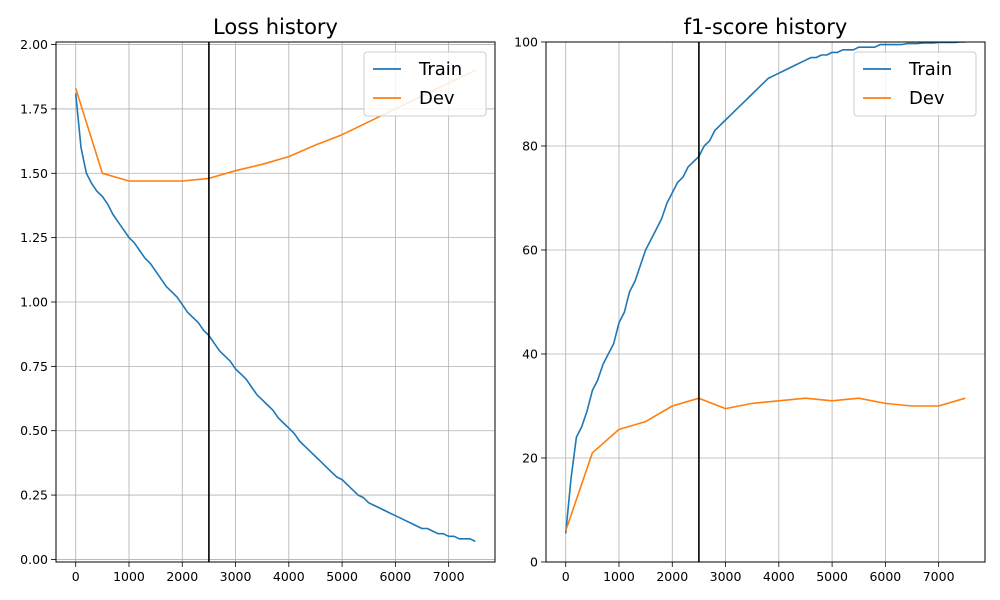  I want to click on y-tick-label: 100, so click(526, 42).